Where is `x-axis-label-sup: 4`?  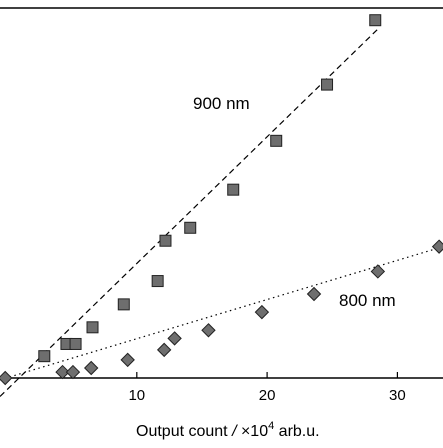
x-axis-label-sup: 4 is located at coordinates (271, 426).